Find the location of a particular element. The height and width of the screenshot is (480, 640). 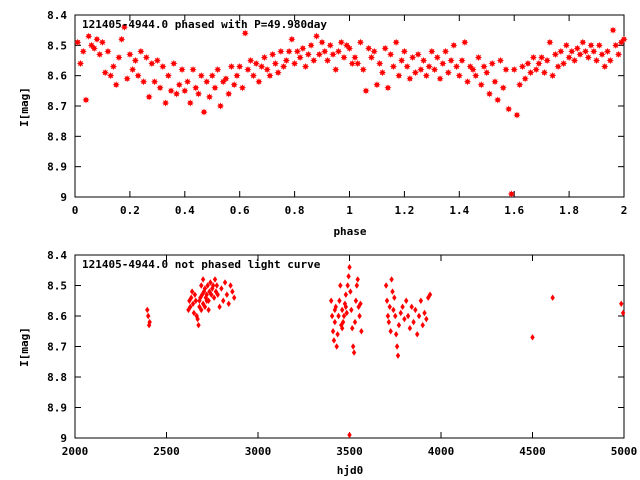

x-tick-label: 3500 is located at coordinates (349, 451).